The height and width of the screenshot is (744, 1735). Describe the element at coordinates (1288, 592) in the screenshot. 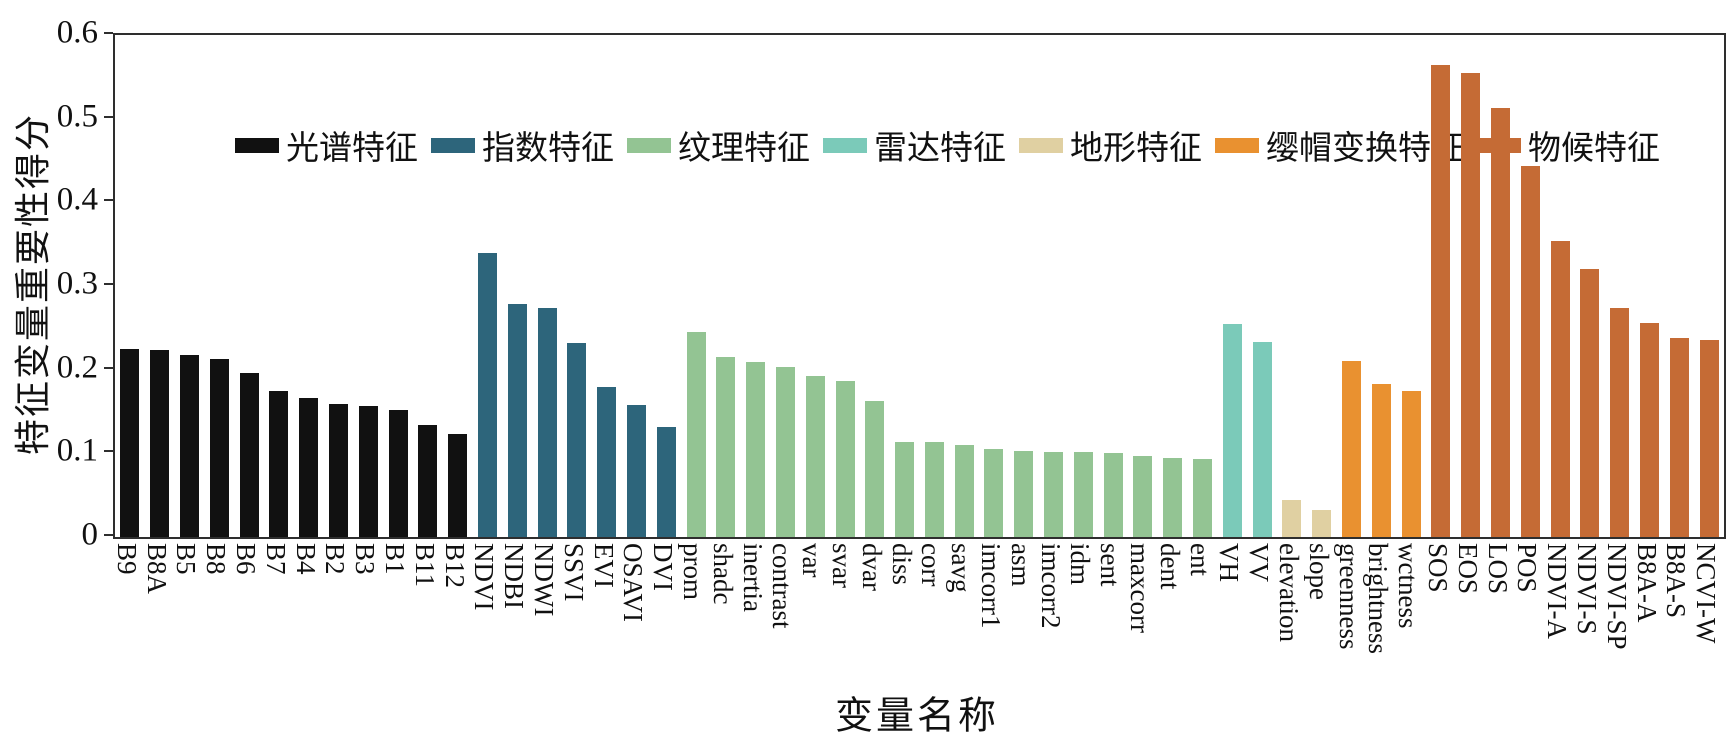

I see `x-tick-label-elevation: elevation` at that location.